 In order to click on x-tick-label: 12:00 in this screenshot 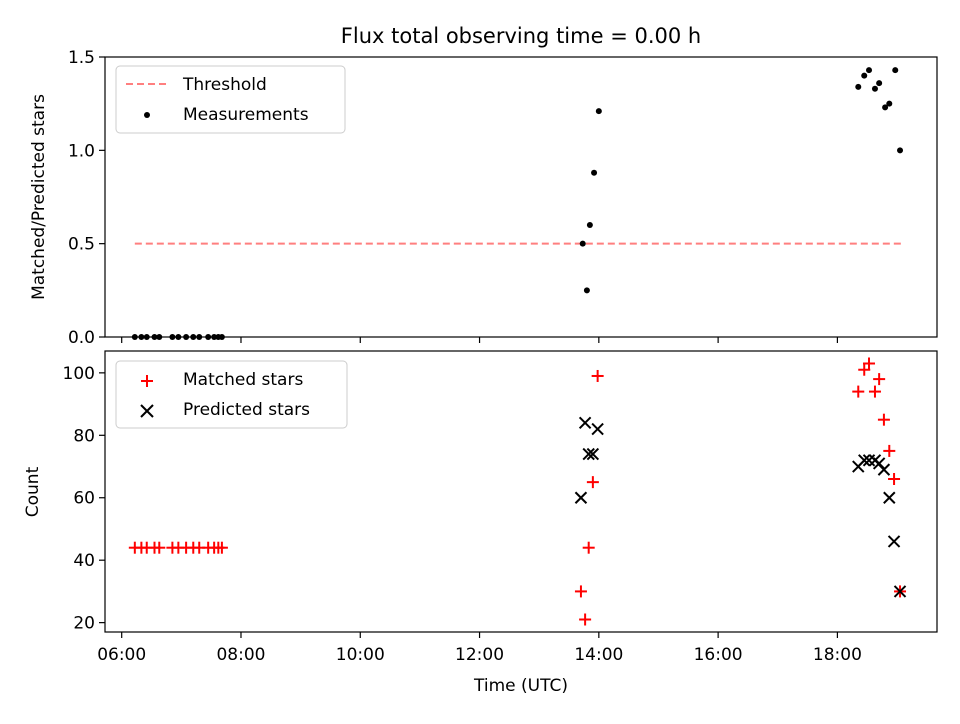, I will do `click(479, 655)`.